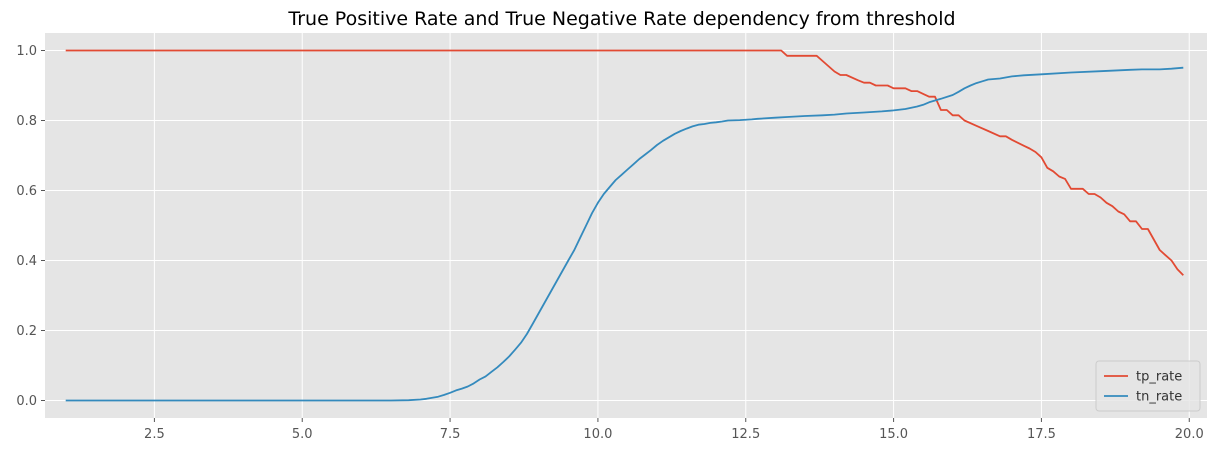  What do you see at coordinates (1159, 377) in the screenshot?
I see `legend-label: tp_rate` at bounding box center [1159, 377].